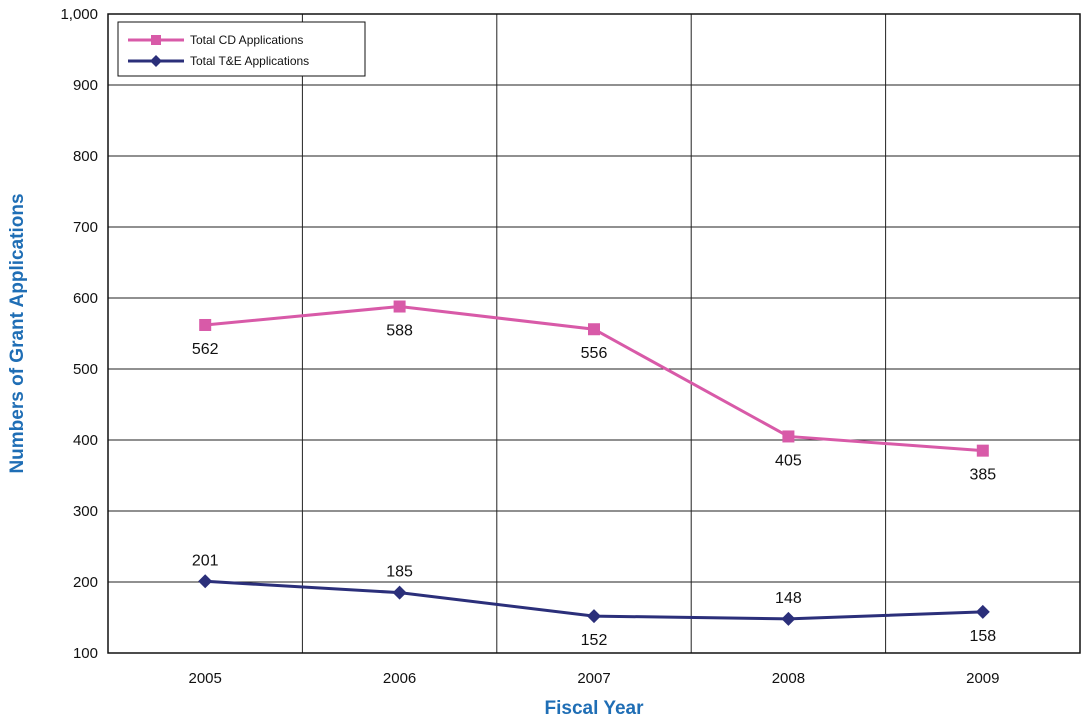 The height and width of the screenshot is (725, 1084). I want to click on x-axis-ticks: 2005 2006 2007 2008 2009, so click(594, 678).